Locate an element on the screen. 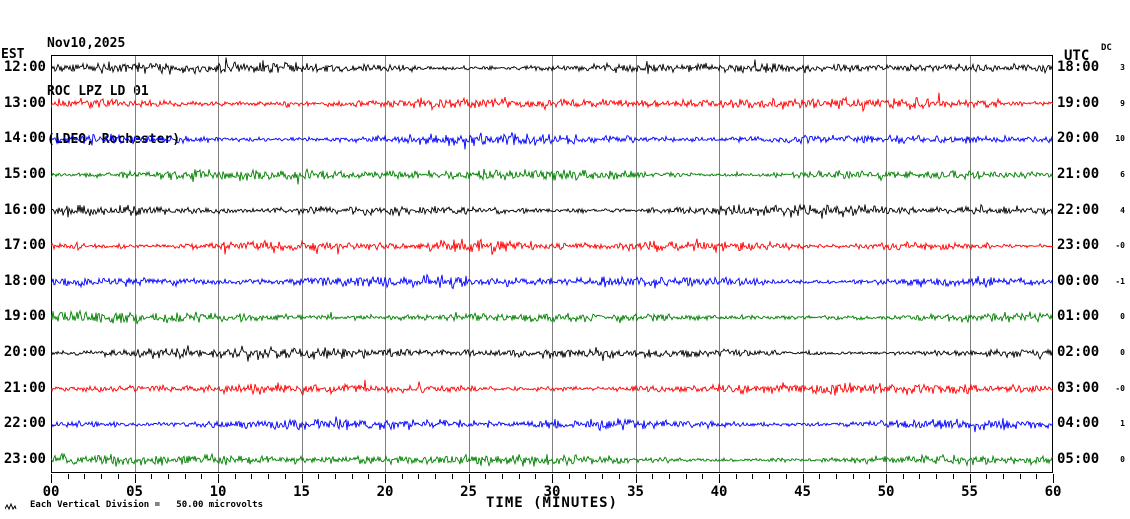 This screenshot has height=519, width=1130. est-time-label: 18:00 is located at coordinates (24, 280).